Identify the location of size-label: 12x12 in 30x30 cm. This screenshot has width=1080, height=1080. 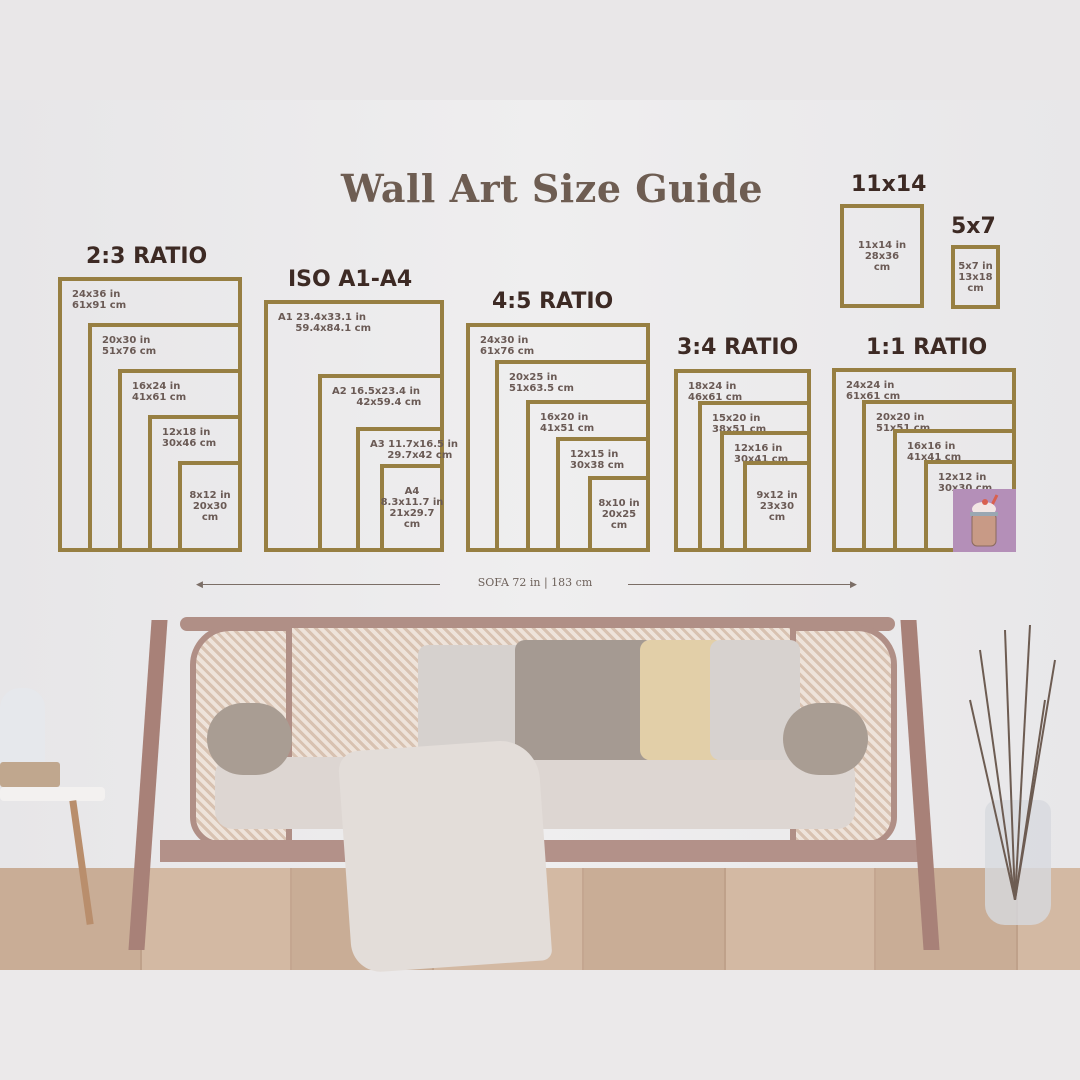
(965, 483).